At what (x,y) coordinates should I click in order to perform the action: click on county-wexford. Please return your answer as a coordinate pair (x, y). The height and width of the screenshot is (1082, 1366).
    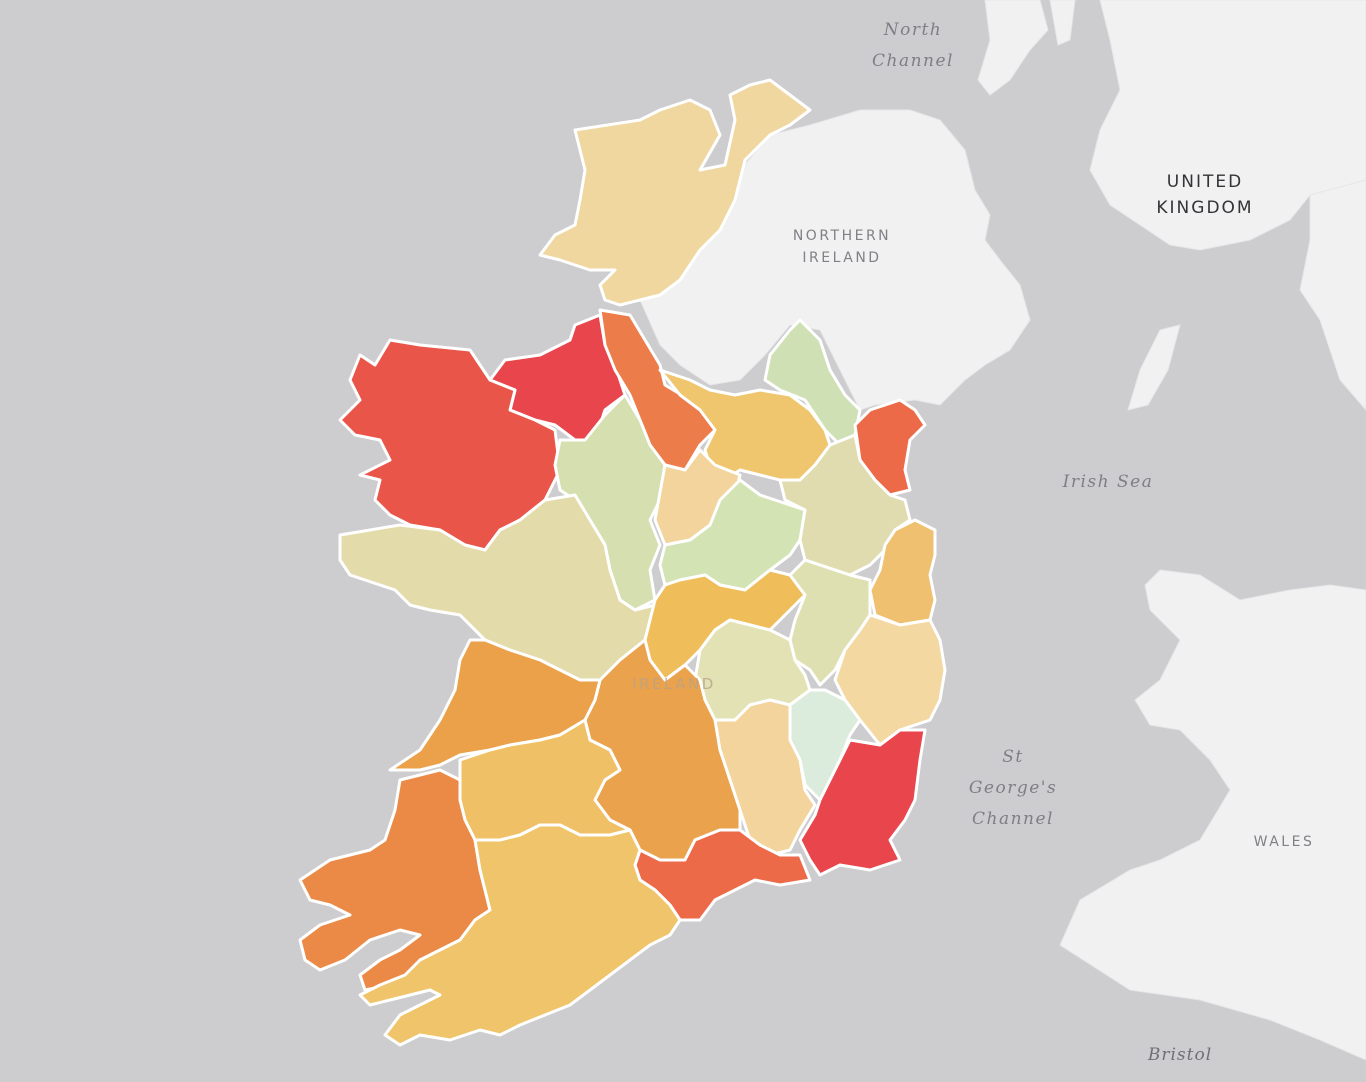
    Looking at the image, I should click on (862, 802).